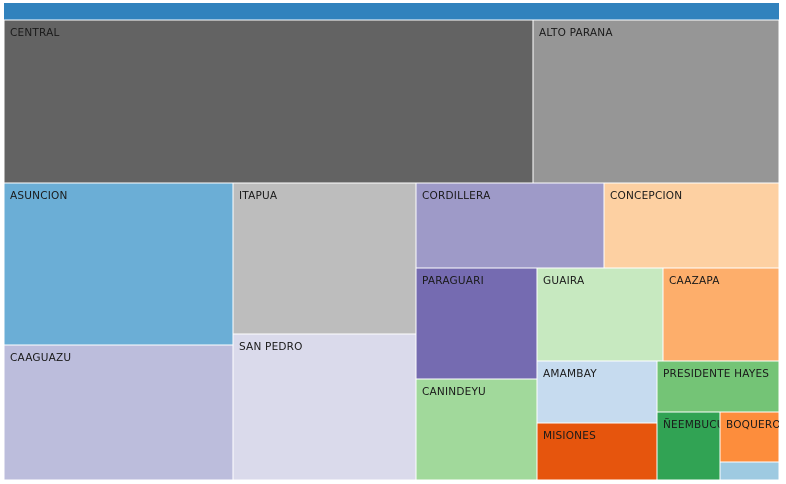 The image size is (786, 484). I want to click on treemap-tile-amambay, so click(597, 392).